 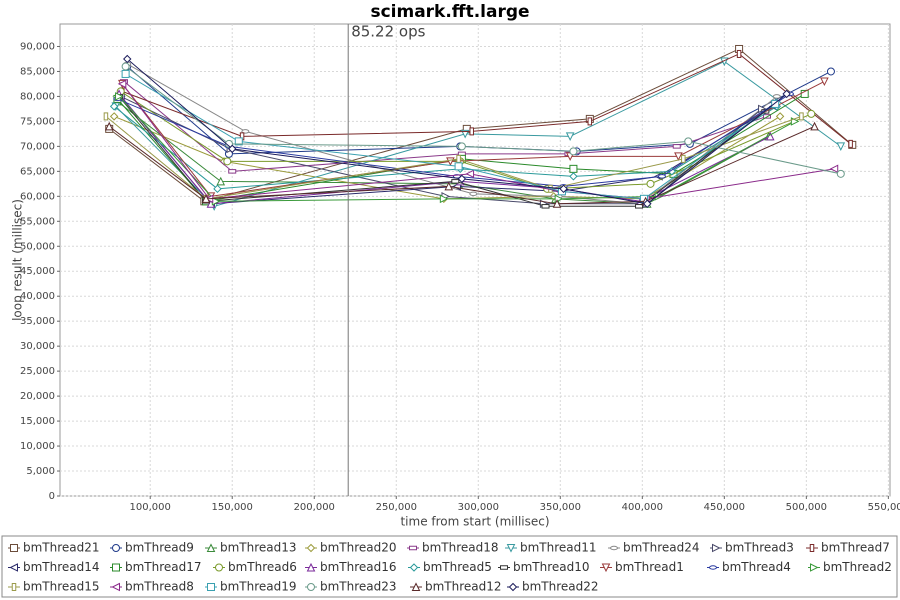 What do you see at coordinates (558, 548) in the screenshot?
I see `legend-label: bmThread11` at bounding box center [558, 548].